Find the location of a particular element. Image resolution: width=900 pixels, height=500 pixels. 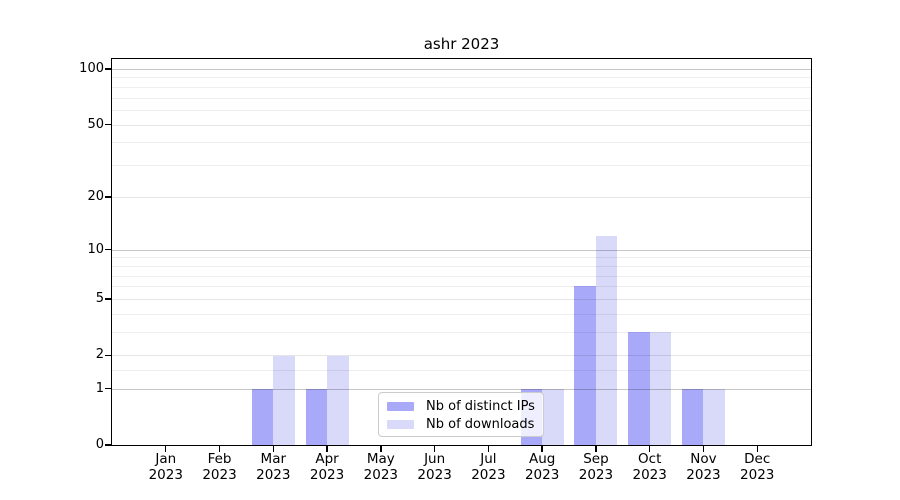

legend-swatch-downloads is located at coordinates (400, 424).